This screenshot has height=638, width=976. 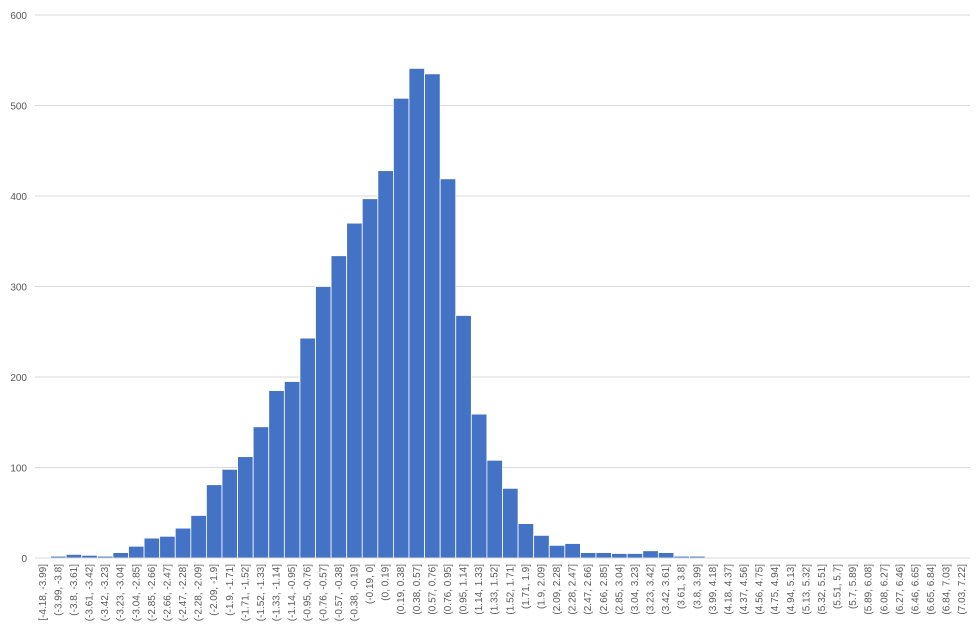 I want to click on x-tick-label: (-2.09, -1.9], so click(x=214, y=590).